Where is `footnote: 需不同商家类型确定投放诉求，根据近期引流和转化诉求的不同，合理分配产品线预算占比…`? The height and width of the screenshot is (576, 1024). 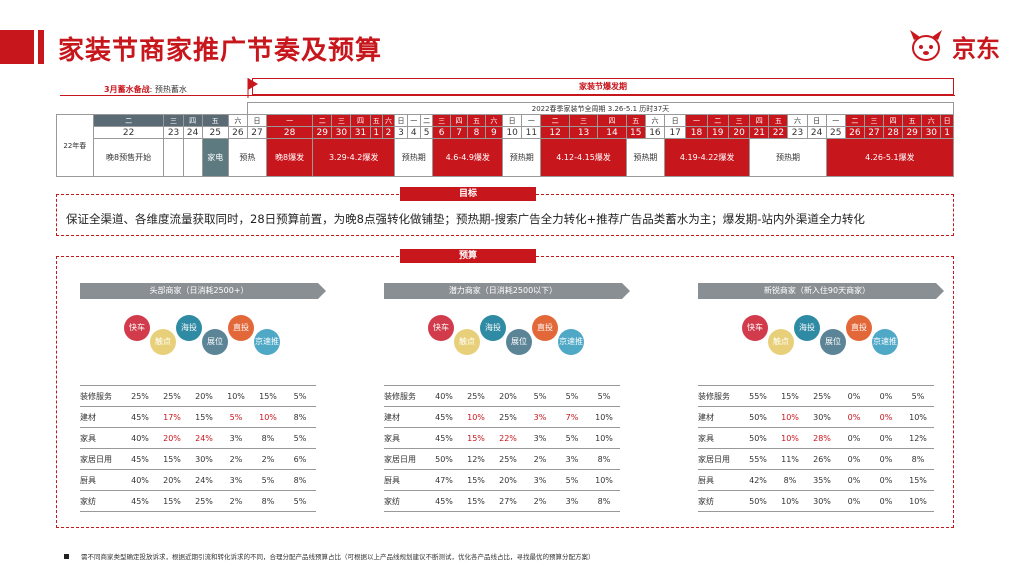
footnote: 需不同商家类型确定投放诉求，根据近期引流和转化诉求的不同，合理分配产品线预算占比… is located at coordinates (329, 556).